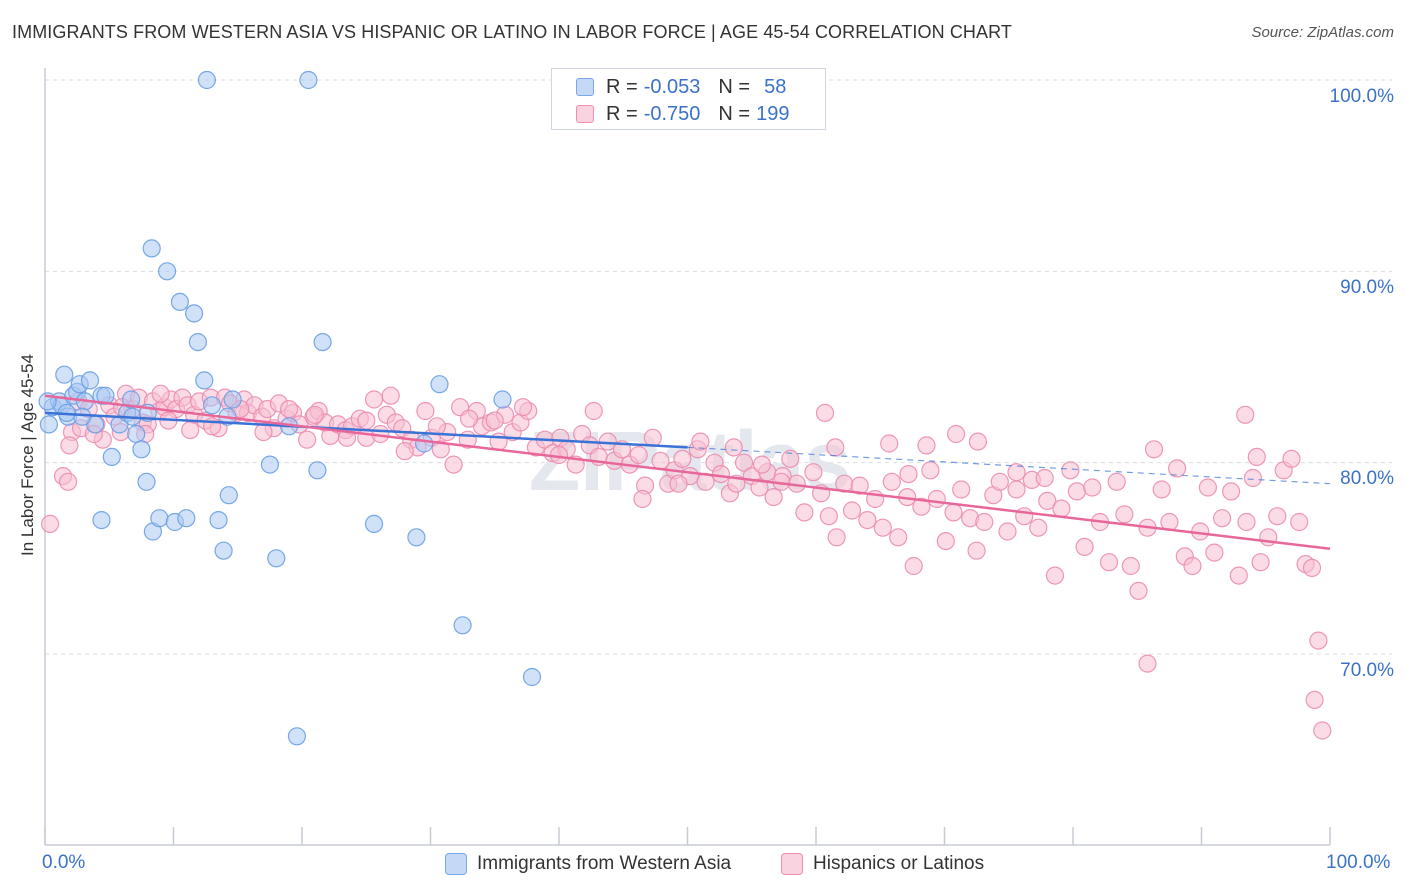 The width and height of the screenshot is (1406, 892). I want to click on y-tick-100: 100.0%, so click(1361, 96).